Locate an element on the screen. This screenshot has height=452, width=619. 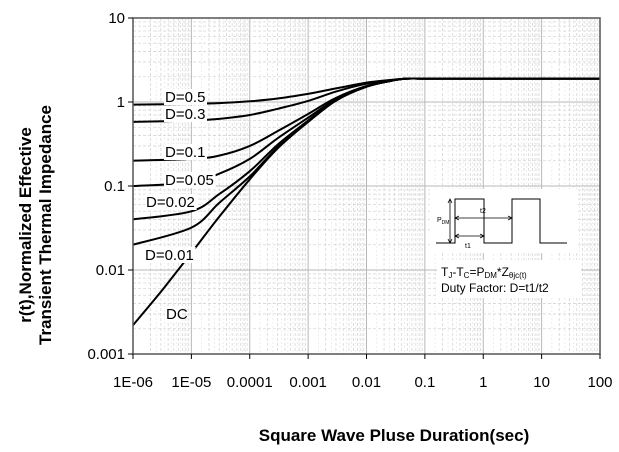
series-label-dc: DC is located at coordinates (177, 314).